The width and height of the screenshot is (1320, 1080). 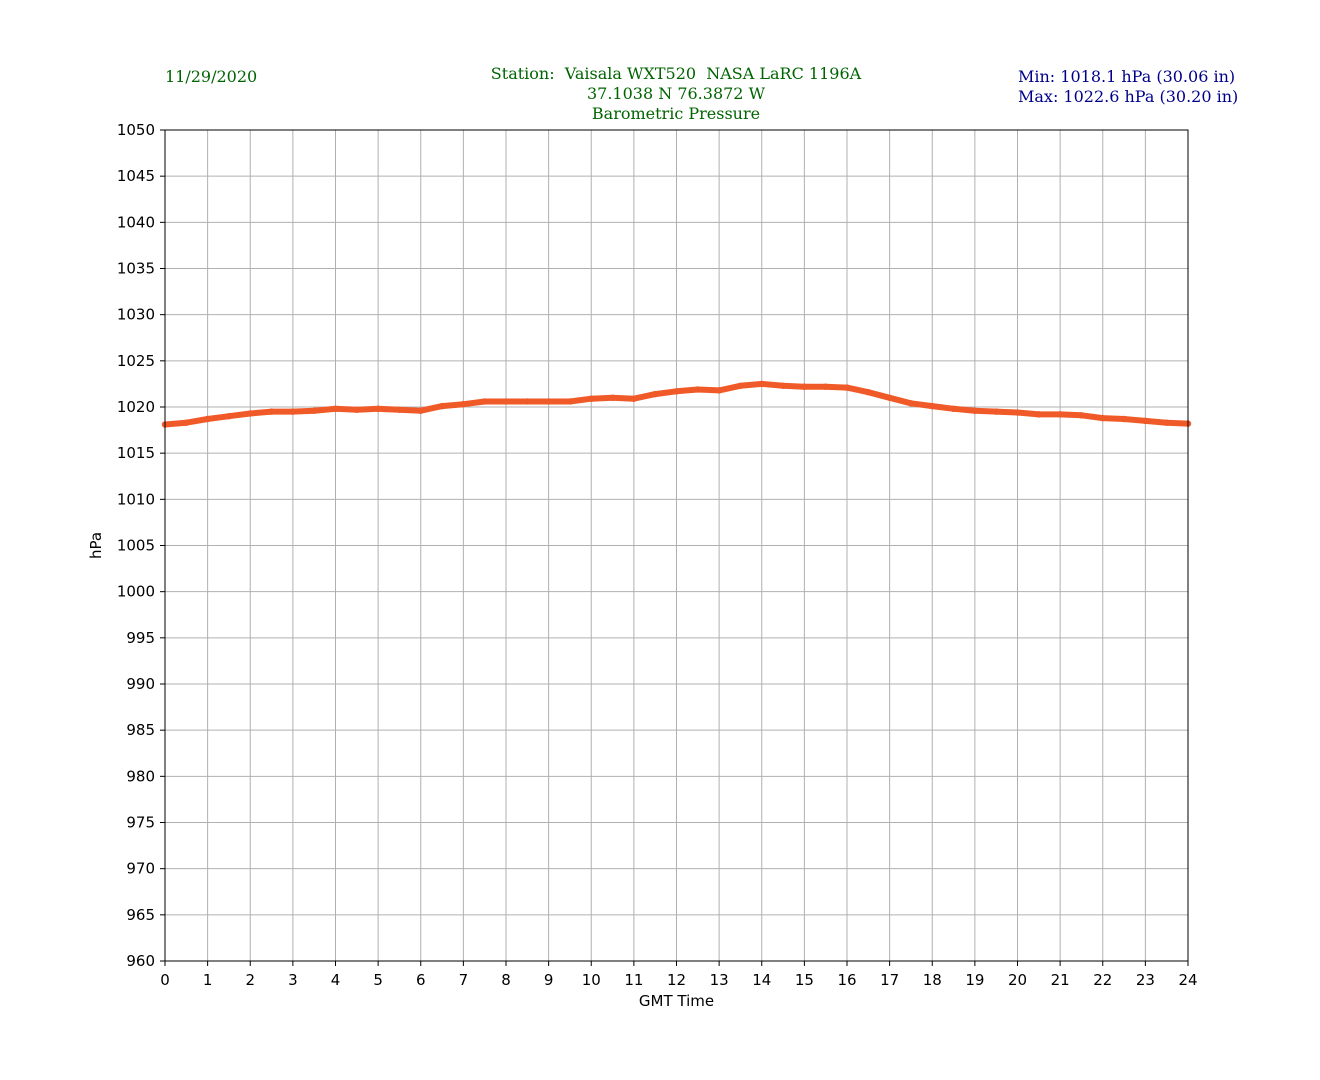 I want to click on y-tick-label: 995, so click(x=140, y=638).